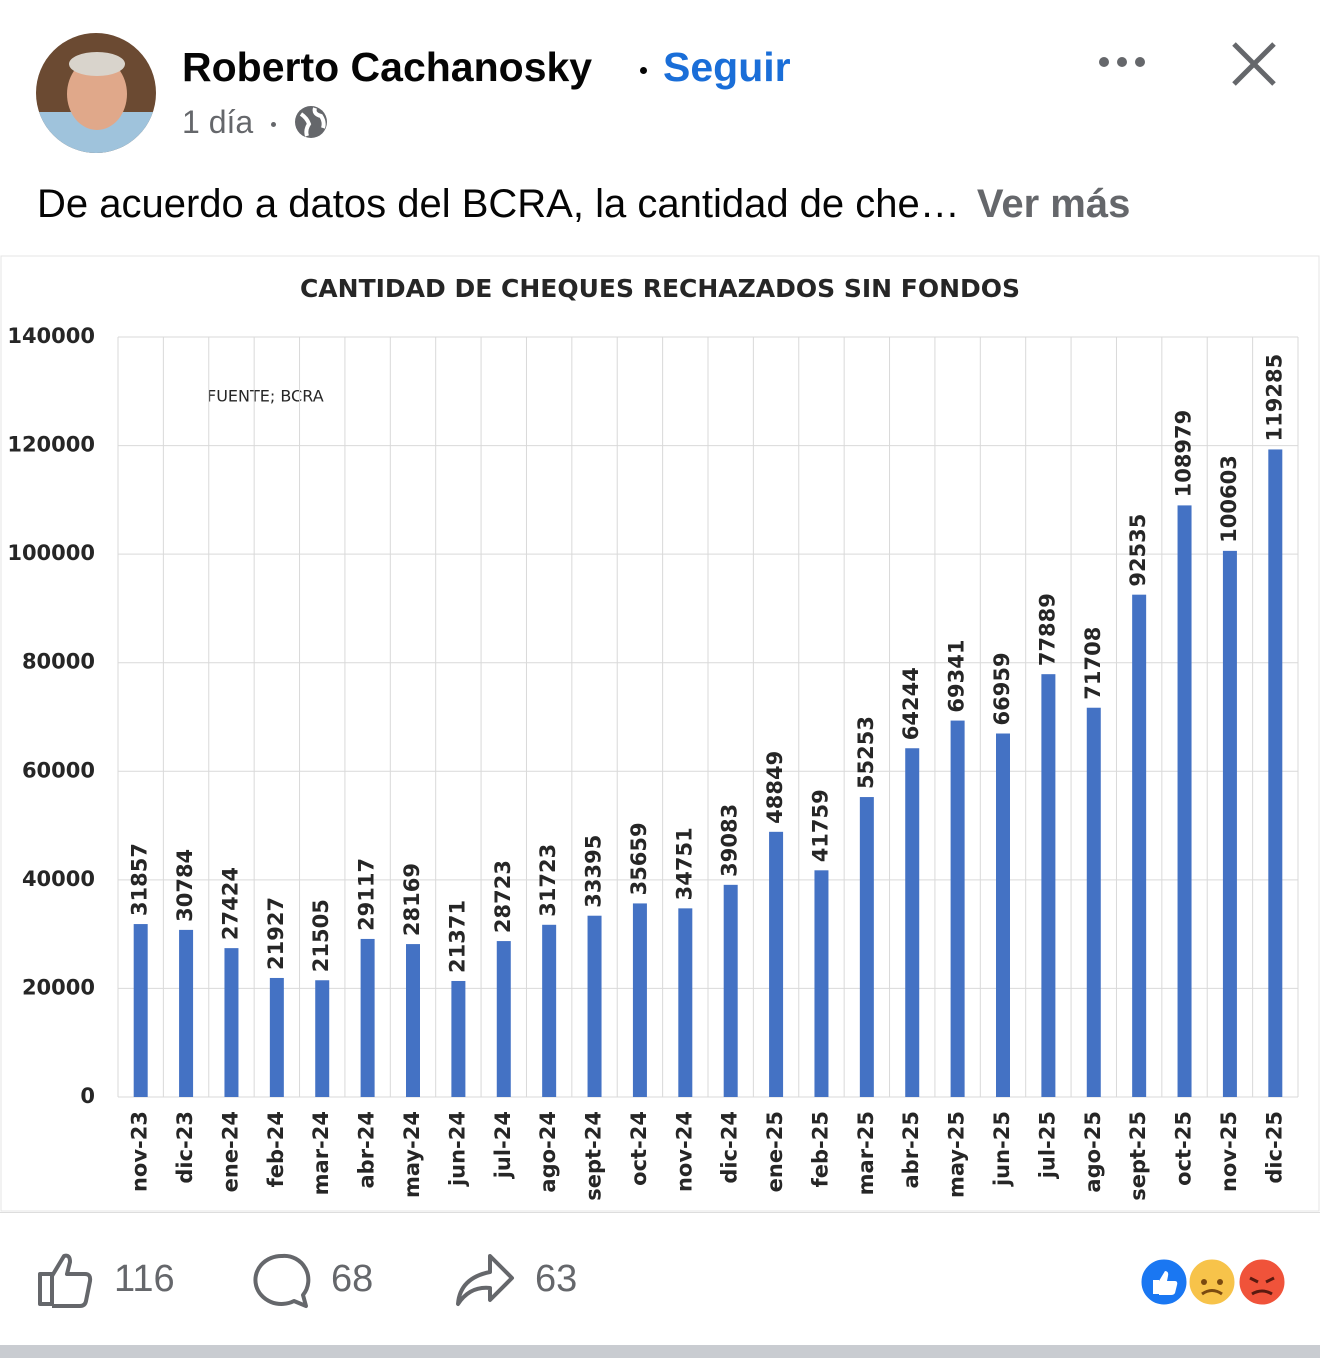 This screenshot has height=1358, width=1320. What do you see at coordinates (58, 987) in the screenshot?
I see `y-tick-label: 20000` at bounding box center [58, 987].